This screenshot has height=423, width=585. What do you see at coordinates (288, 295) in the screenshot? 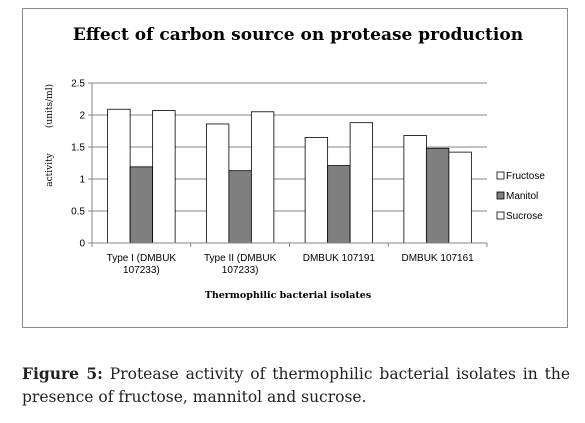
I see `x-axis-label: Thermophilic bacterial isolates` at bounding box center [288, 295].